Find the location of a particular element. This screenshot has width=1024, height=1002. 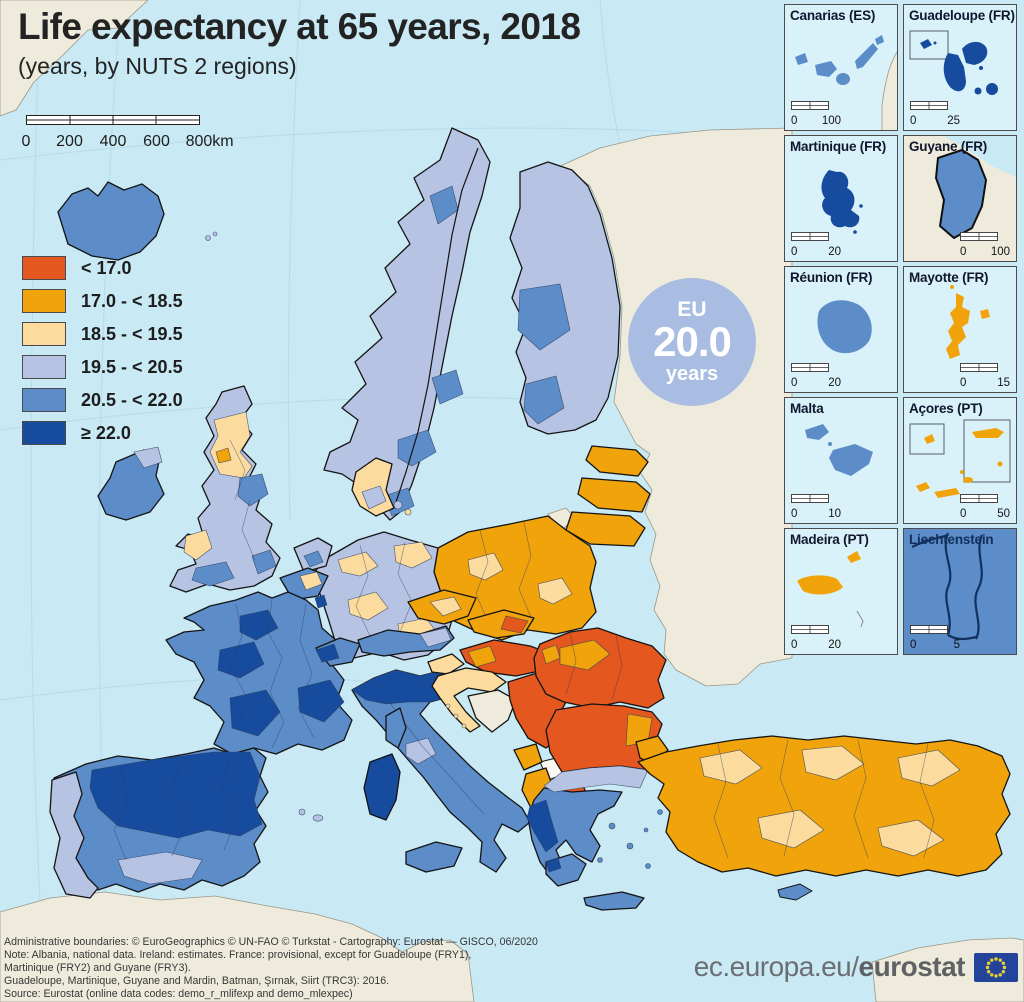

legend-item: < 17.0 is located at coordinates (102, 268).